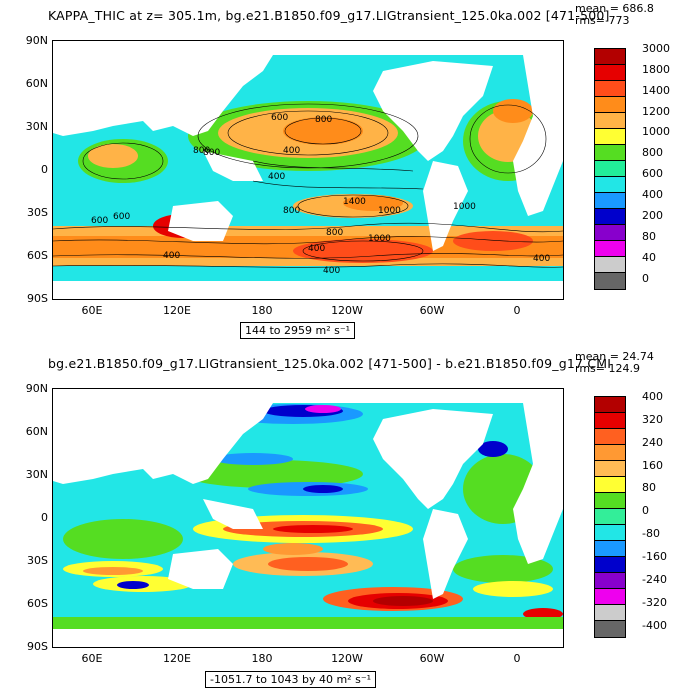 This screenshot has width=700, height=700. Describe the element at coordinates (291, 679) in the screenshot. I see `bottom-range-label: -1051.7 to 1043 by 40 m² s⁻¹` at that location.